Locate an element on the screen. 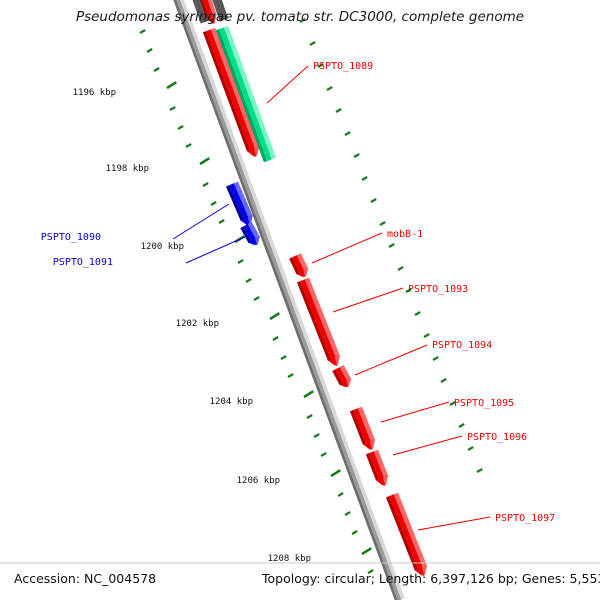  tick-label: 1198 kbp is located at coordinates (127, 169).